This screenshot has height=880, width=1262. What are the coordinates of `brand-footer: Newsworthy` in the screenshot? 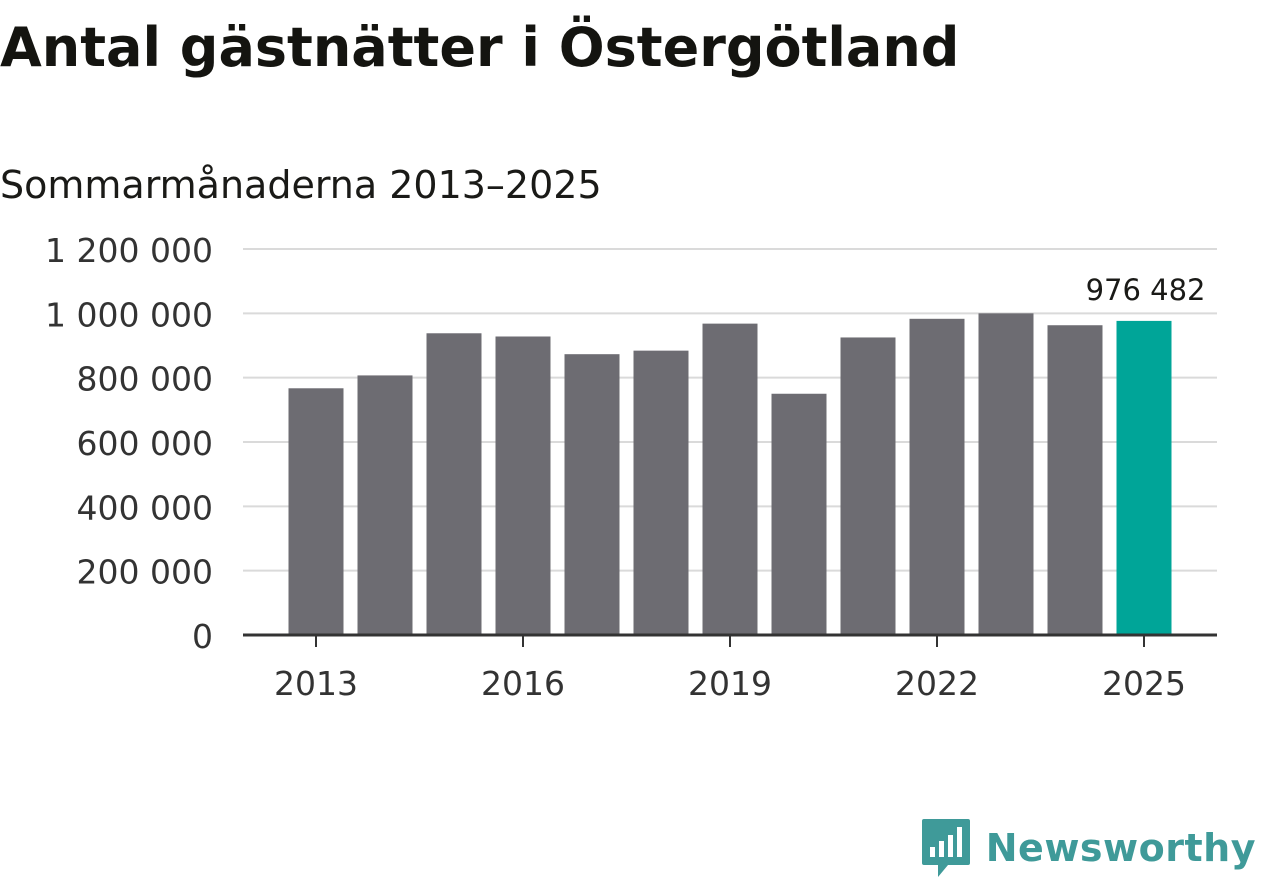 It's located at (1088, 848).